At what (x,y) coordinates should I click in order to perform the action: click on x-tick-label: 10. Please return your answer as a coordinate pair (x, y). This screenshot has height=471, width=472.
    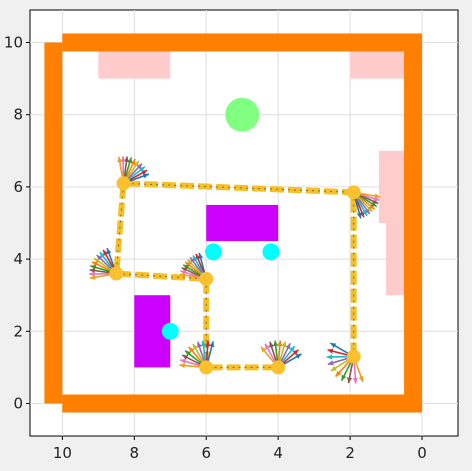
    Looking at the image, I should click on (62, 453).